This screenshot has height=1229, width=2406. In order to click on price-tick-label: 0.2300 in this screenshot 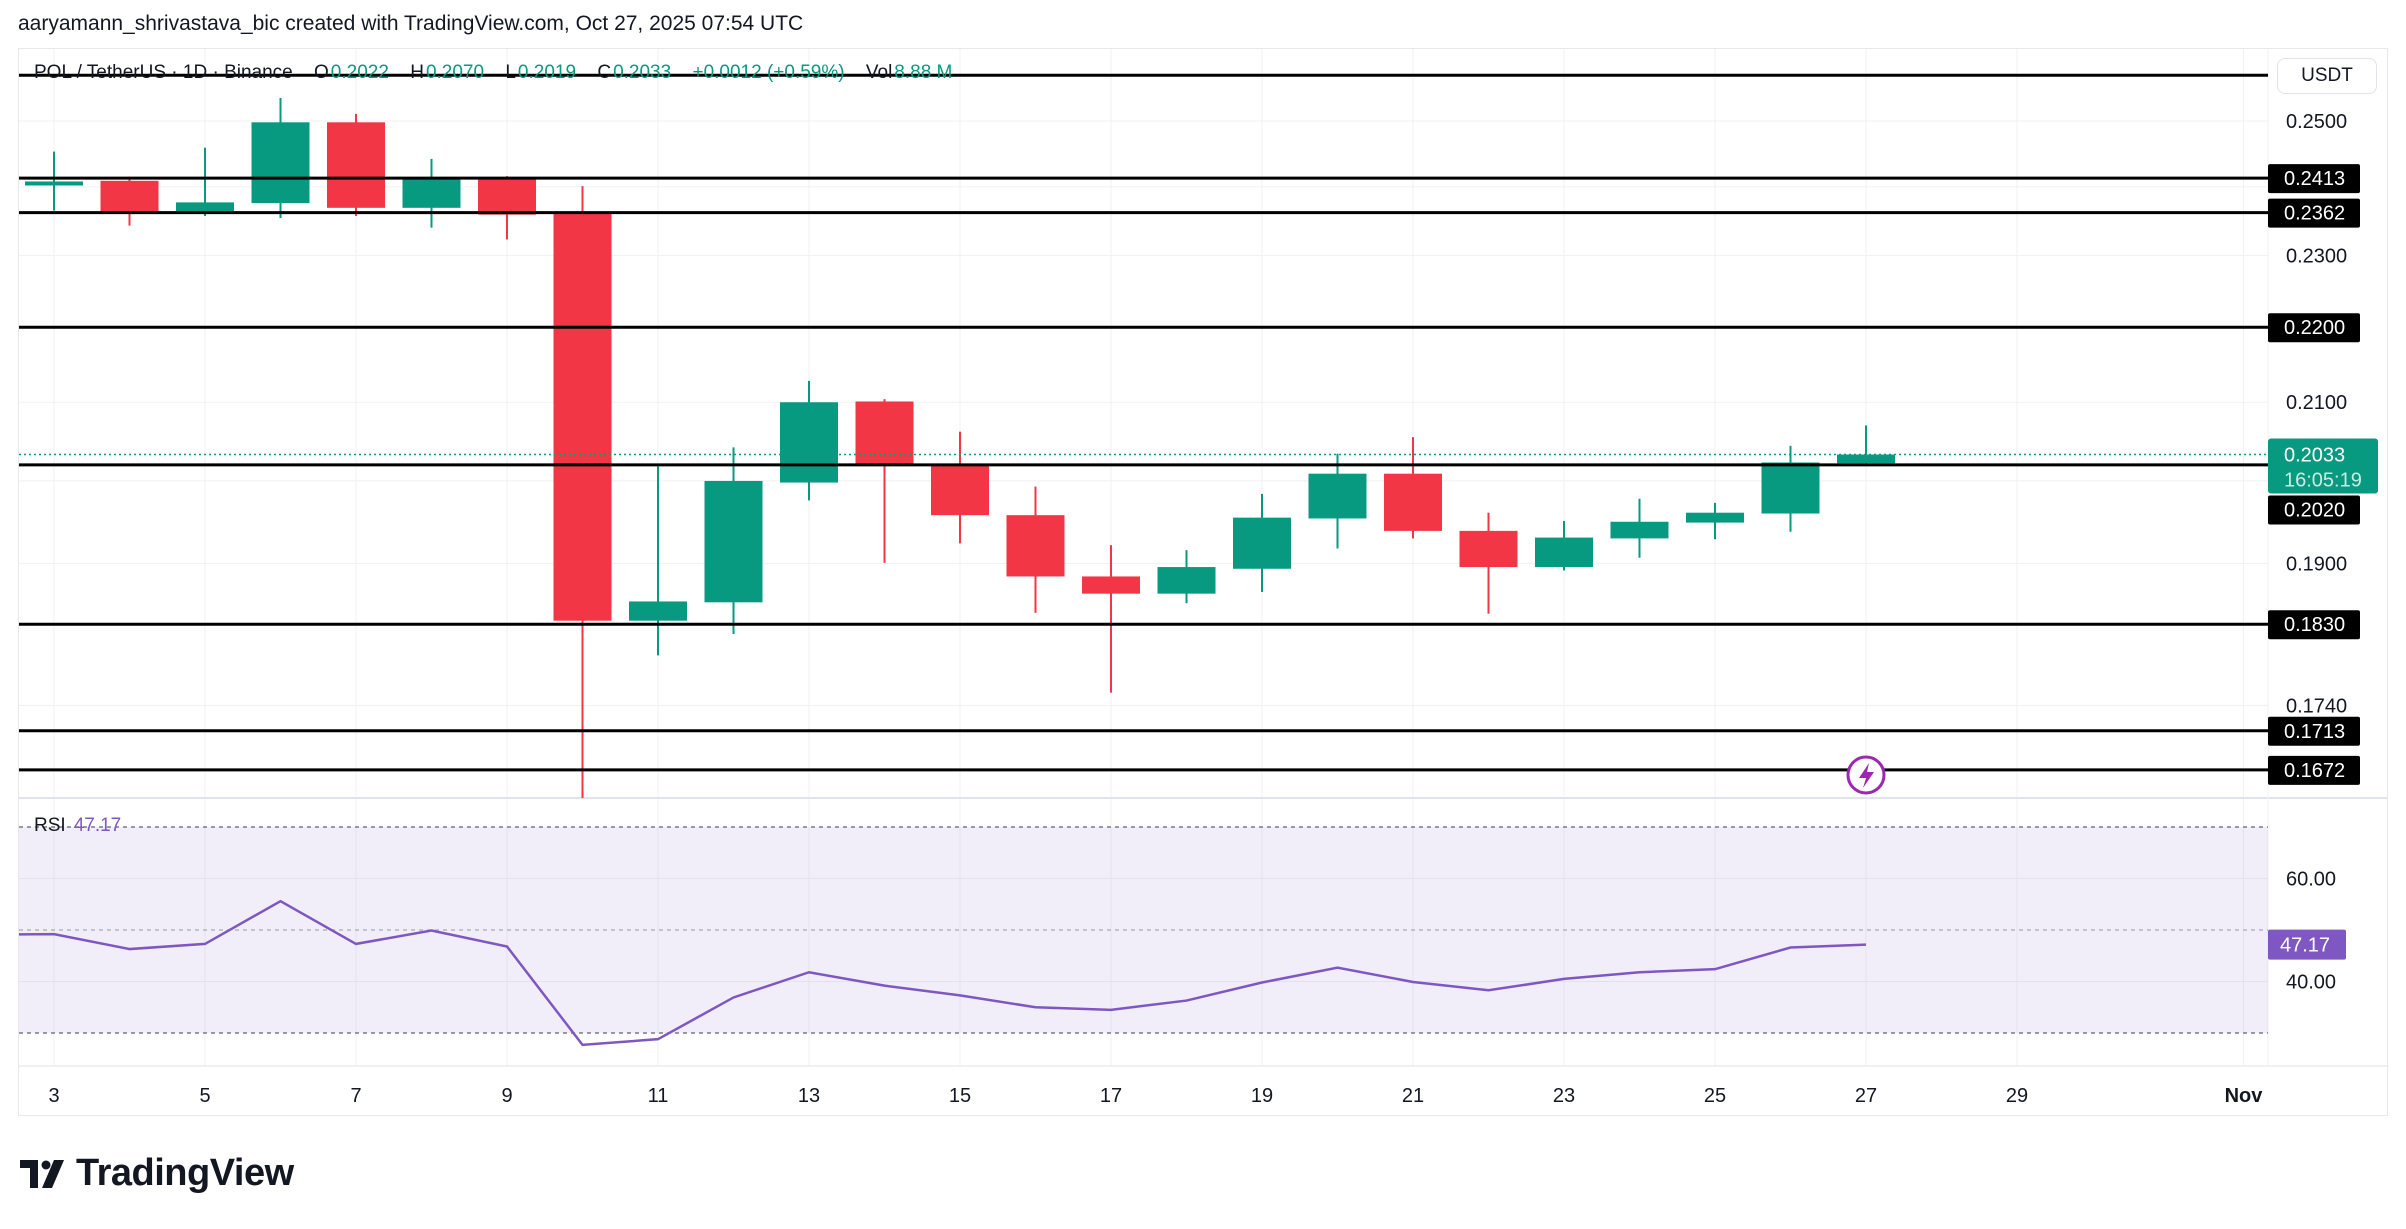, I will do `click(2316, 256)`.